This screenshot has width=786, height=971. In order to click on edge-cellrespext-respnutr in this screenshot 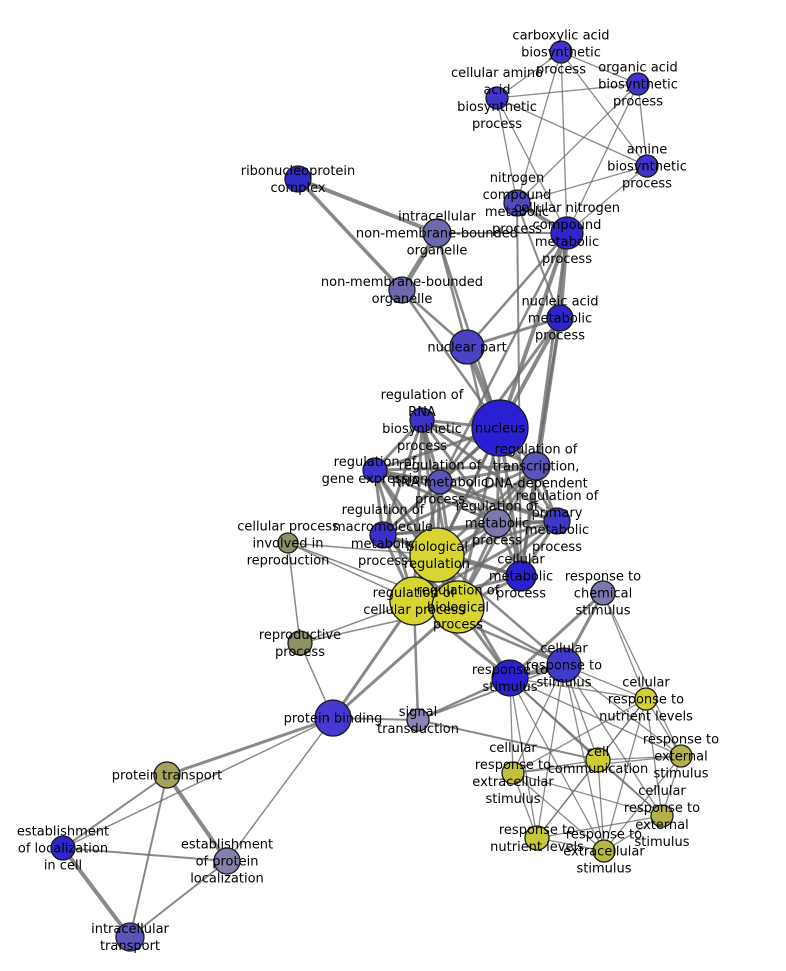, I will do `click(599, 827)`.